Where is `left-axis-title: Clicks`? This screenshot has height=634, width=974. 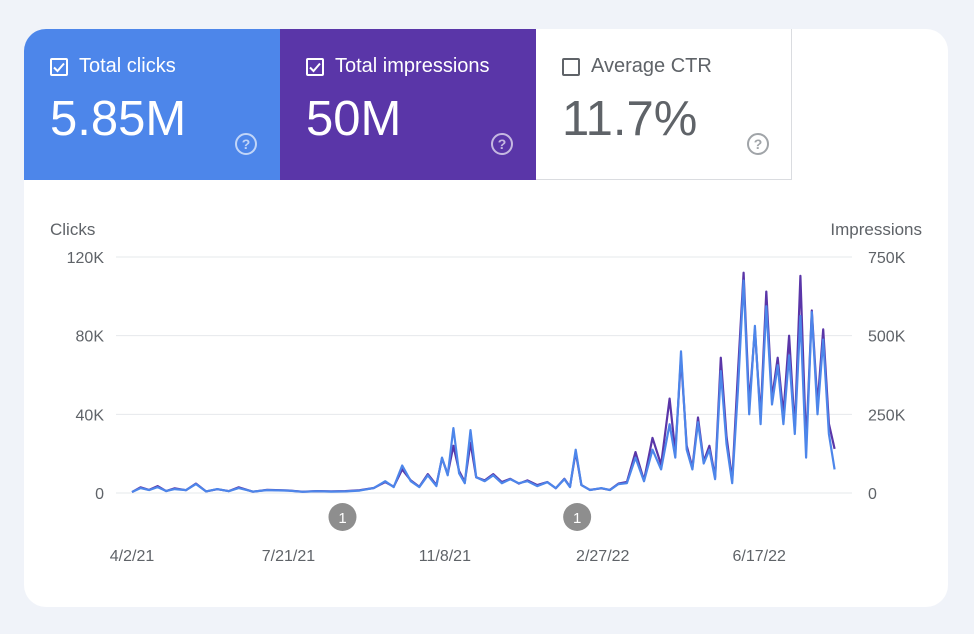
left-axis-title: Clicks is located at coordinates (72, 229).